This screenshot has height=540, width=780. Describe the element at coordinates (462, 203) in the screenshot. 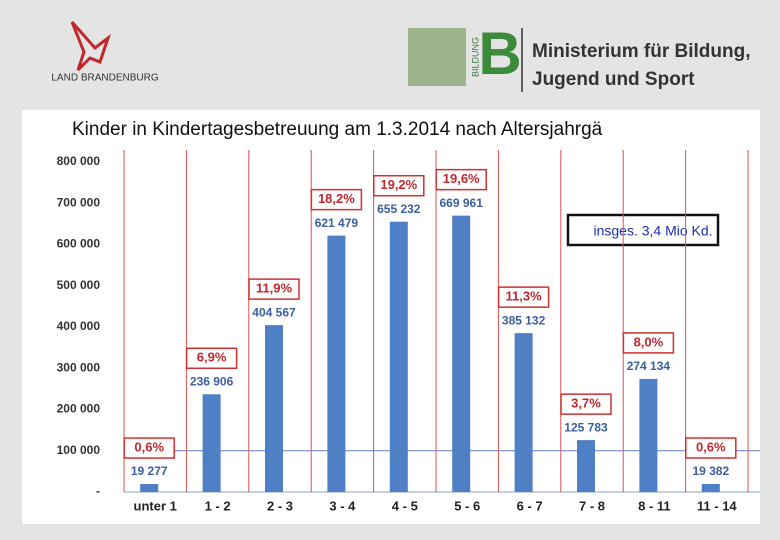

I see `value-label: 669 961` at that location.